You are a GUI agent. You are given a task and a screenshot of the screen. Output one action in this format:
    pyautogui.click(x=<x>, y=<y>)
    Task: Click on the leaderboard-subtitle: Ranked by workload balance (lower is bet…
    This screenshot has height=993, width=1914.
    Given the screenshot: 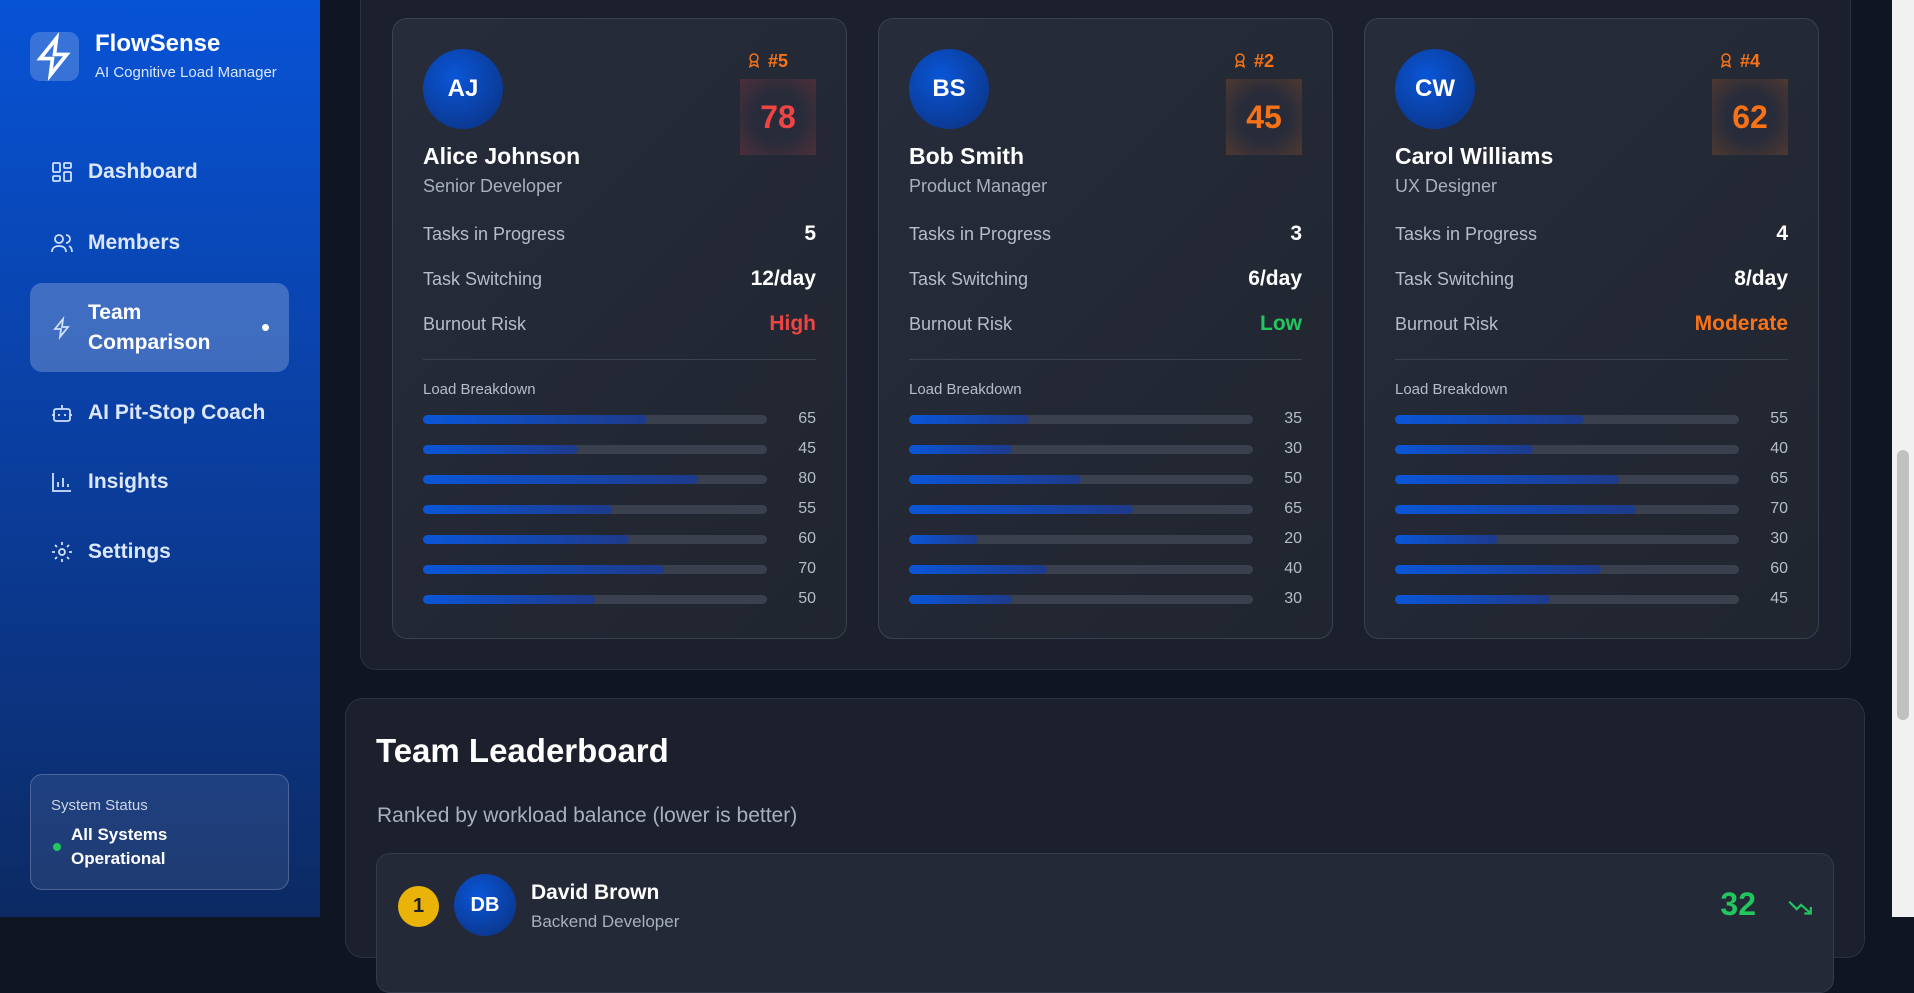 What is the action you would take?
    pyautogui.click(x=587, y=815)
    